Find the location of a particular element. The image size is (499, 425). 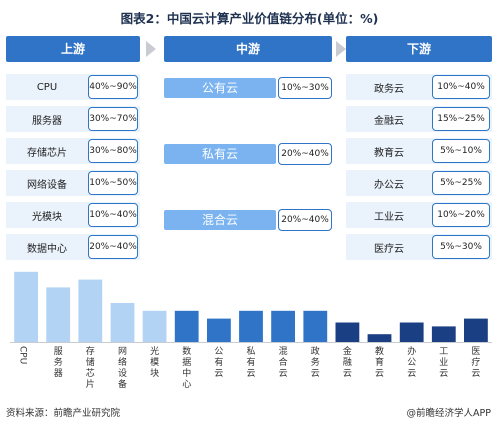

row-range: 10%~20% is located at coordinates (461, 215).